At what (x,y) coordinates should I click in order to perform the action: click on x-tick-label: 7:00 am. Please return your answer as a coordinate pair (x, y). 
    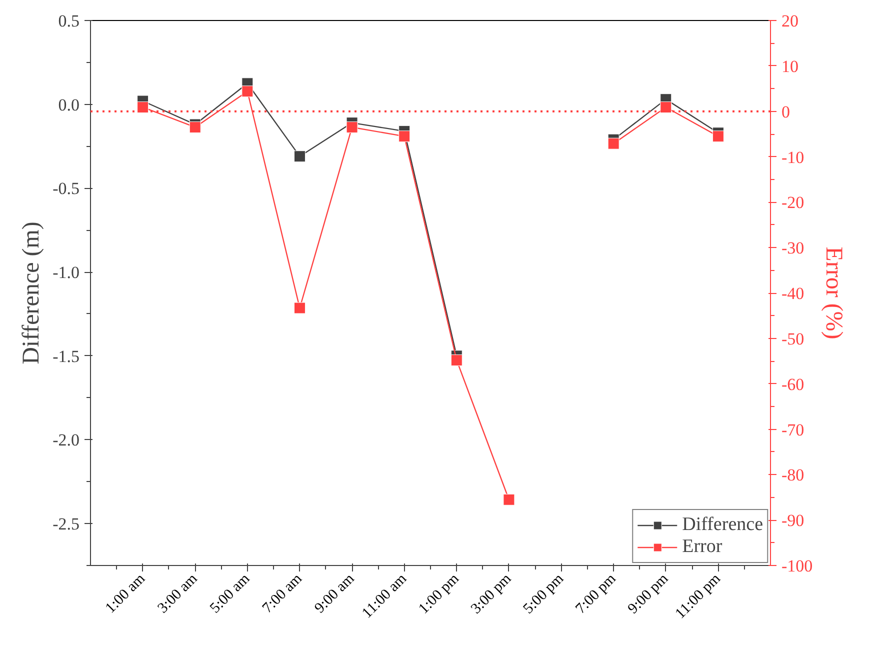
    Looking at the image, I should click on (283, 593).